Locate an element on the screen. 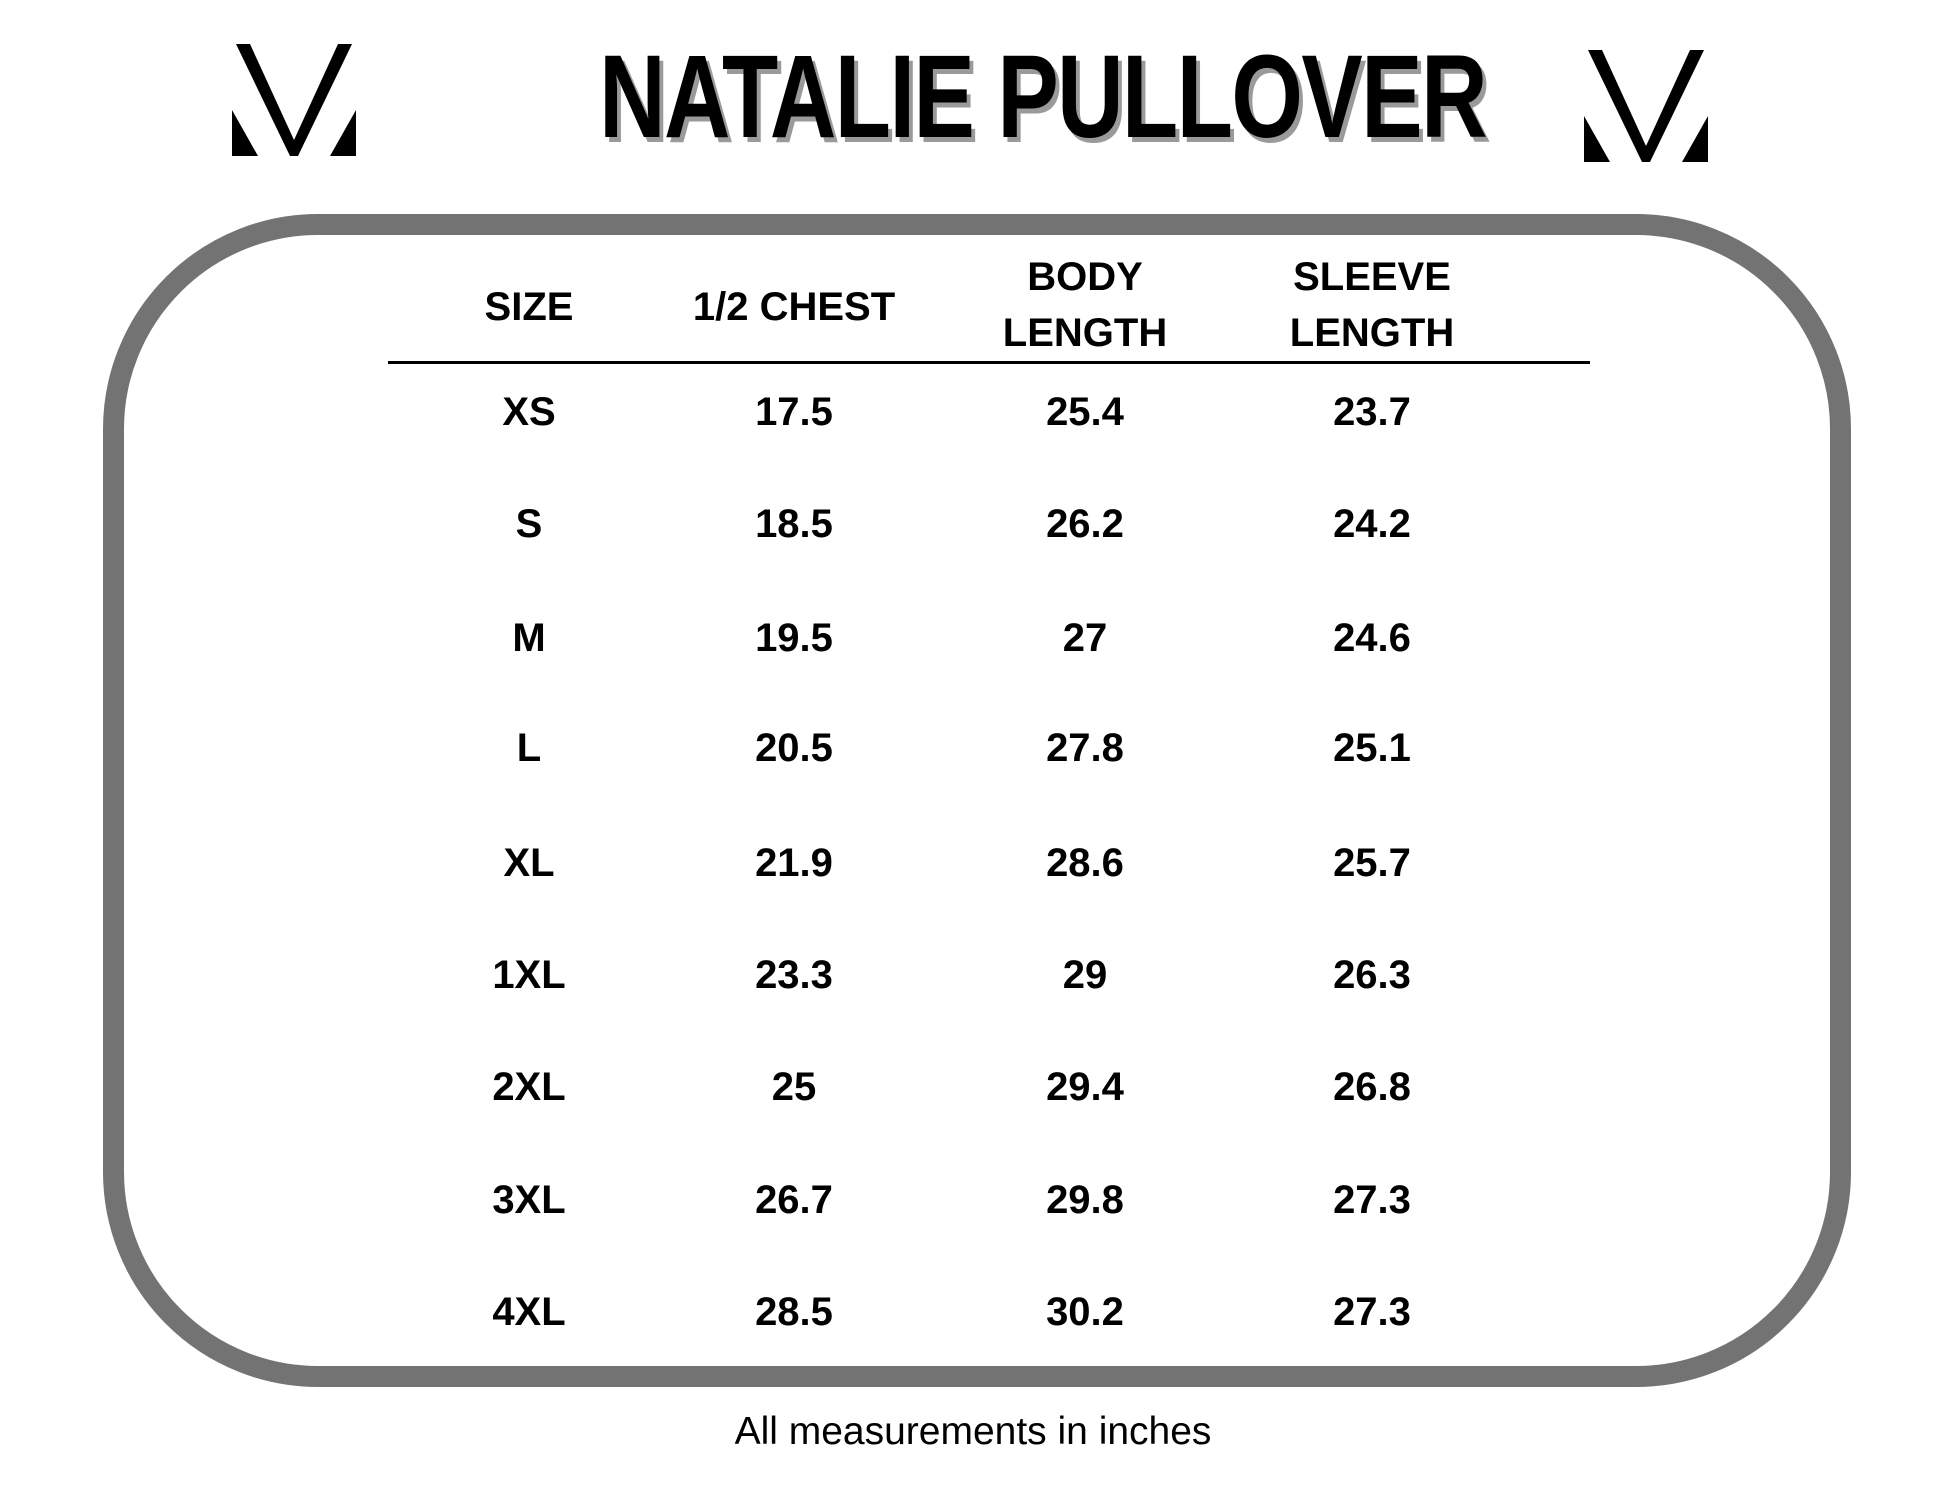 The height and width of the screenshot is (1503, 1946). header-divider is located at coordinates (989, 362).